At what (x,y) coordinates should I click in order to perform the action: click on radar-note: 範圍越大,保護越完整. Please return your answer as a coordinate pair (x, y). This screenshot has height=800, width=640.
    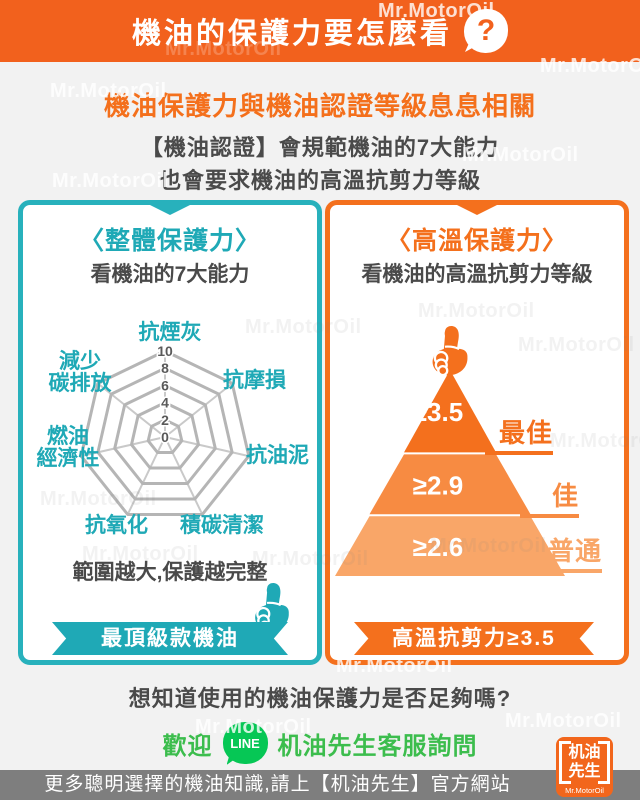
    Looking at the image, I should click on (170, 572).